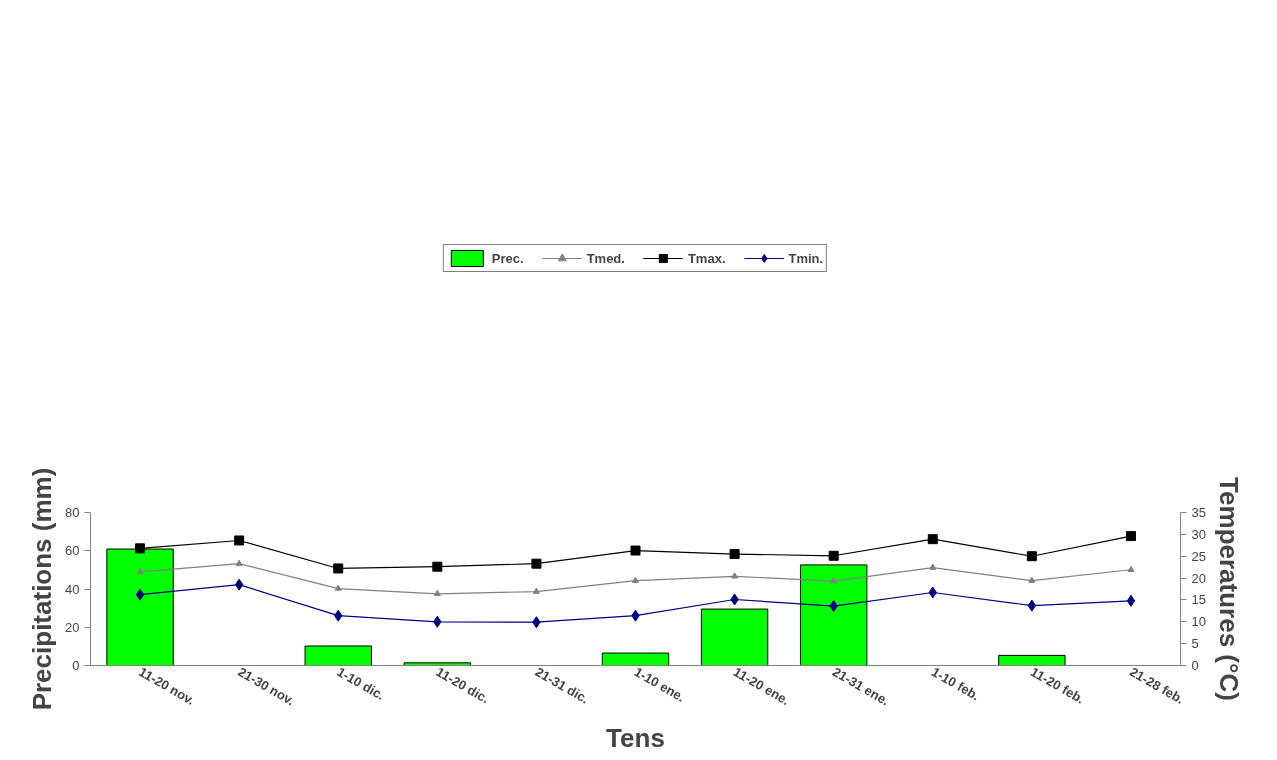 The height and width of the screenshot is (760, 1277). Describe the element at coordinates (72, 627) in the screenshot. I see `y-tick-label: 20` at that location.